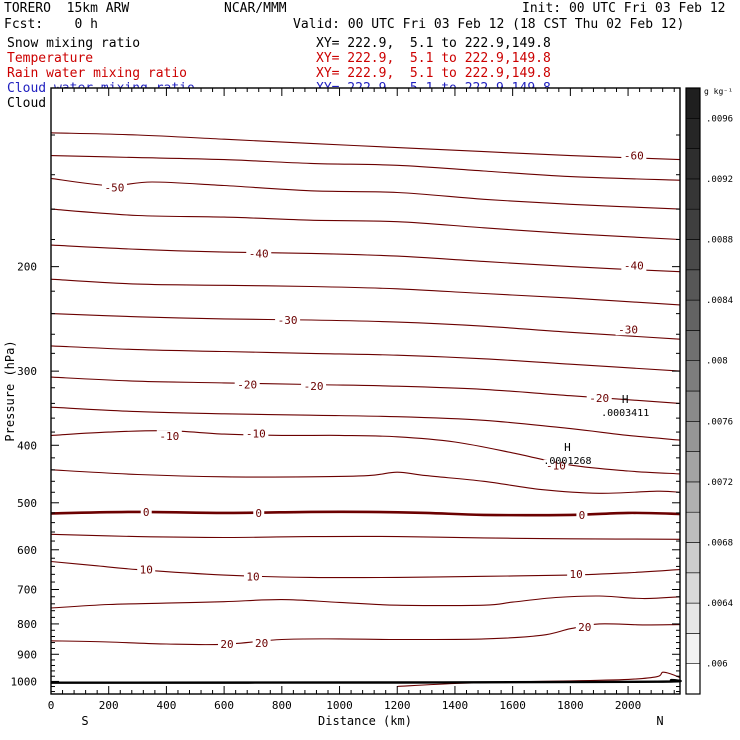 The height and width of the screenshot is (740, 740). I want to click on y-tick-label: 500, so click(27, 503).